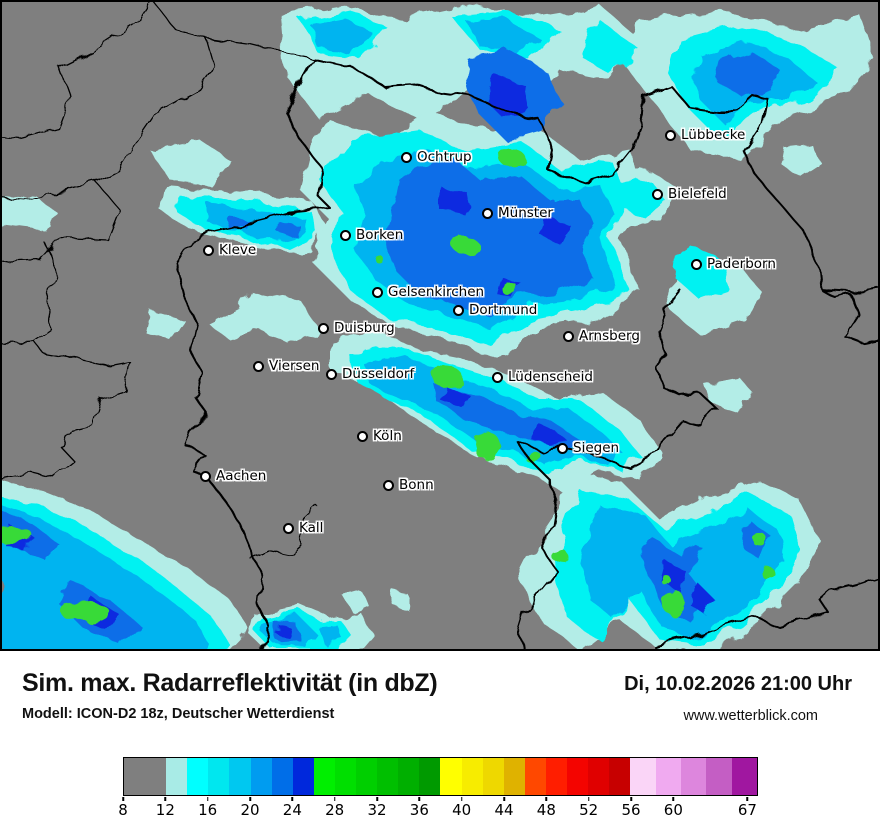  What do you see at coordinates (546, 810) in the screenshot?
I see `legend-tick-label: 48` at bounding box center [546, 810].